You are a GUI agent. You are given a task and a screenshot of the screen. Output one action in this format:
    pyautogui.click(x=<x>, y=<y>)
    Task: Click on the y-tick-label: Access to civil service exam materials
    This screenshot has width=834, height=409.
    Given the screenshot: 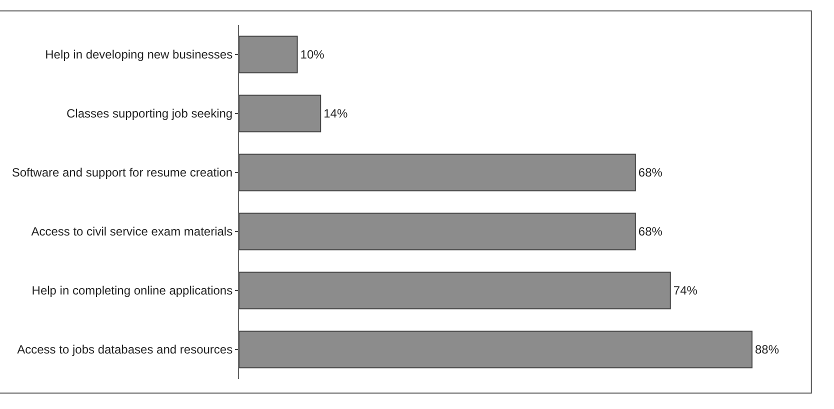 What is the action you would take?
    pyautogui.click(x=132, y=231)
    